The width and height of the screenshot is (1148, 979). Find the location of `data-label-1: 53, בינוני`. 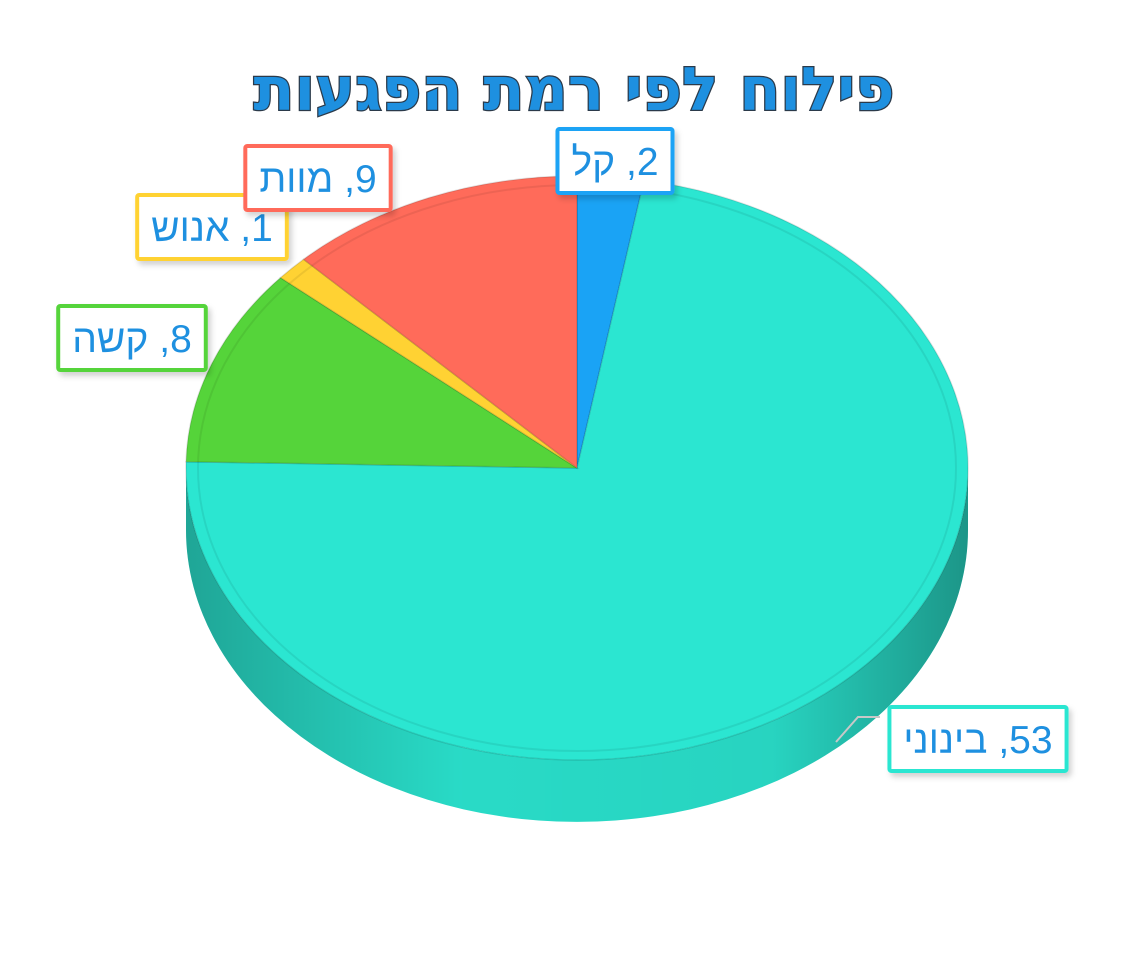

data-label-1: 53, בינוני is located at coordinates (978, 739).